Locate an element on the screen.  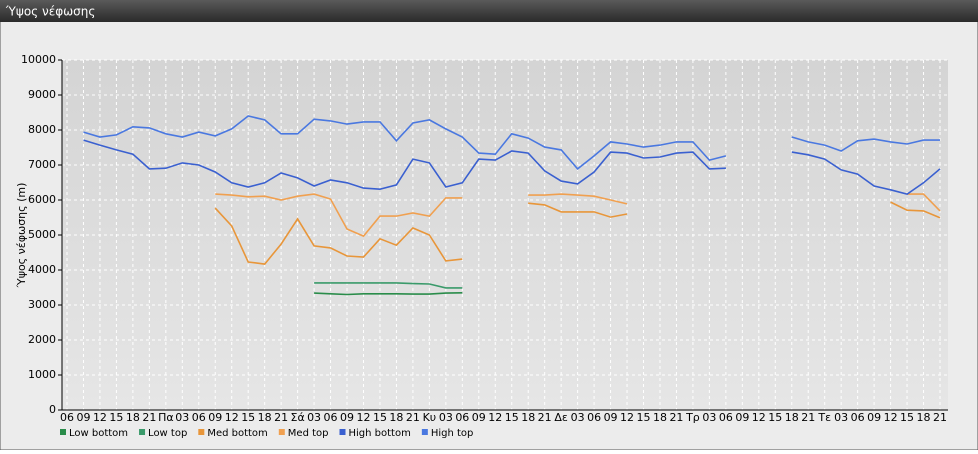
y-tick-label: 2000 is located at coordinates (42, 339).